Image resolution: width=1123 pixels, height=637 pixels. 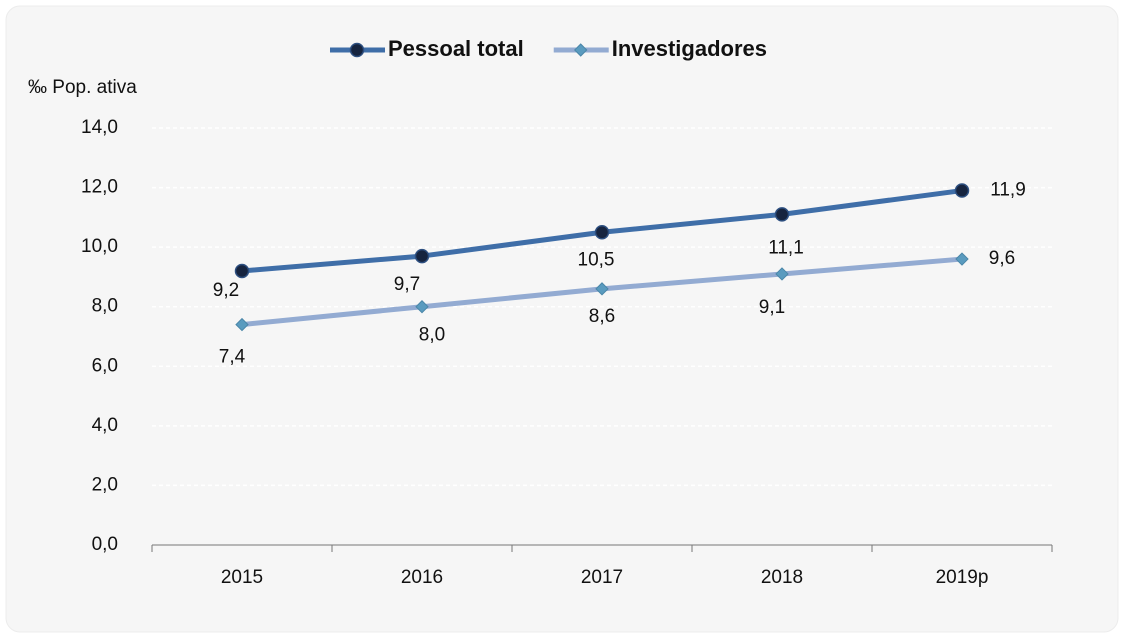 What do you see at coordinates (105, 365) in the screenshot?
I see `y-tick-label: 6,0` at bounding box center [105, 365].